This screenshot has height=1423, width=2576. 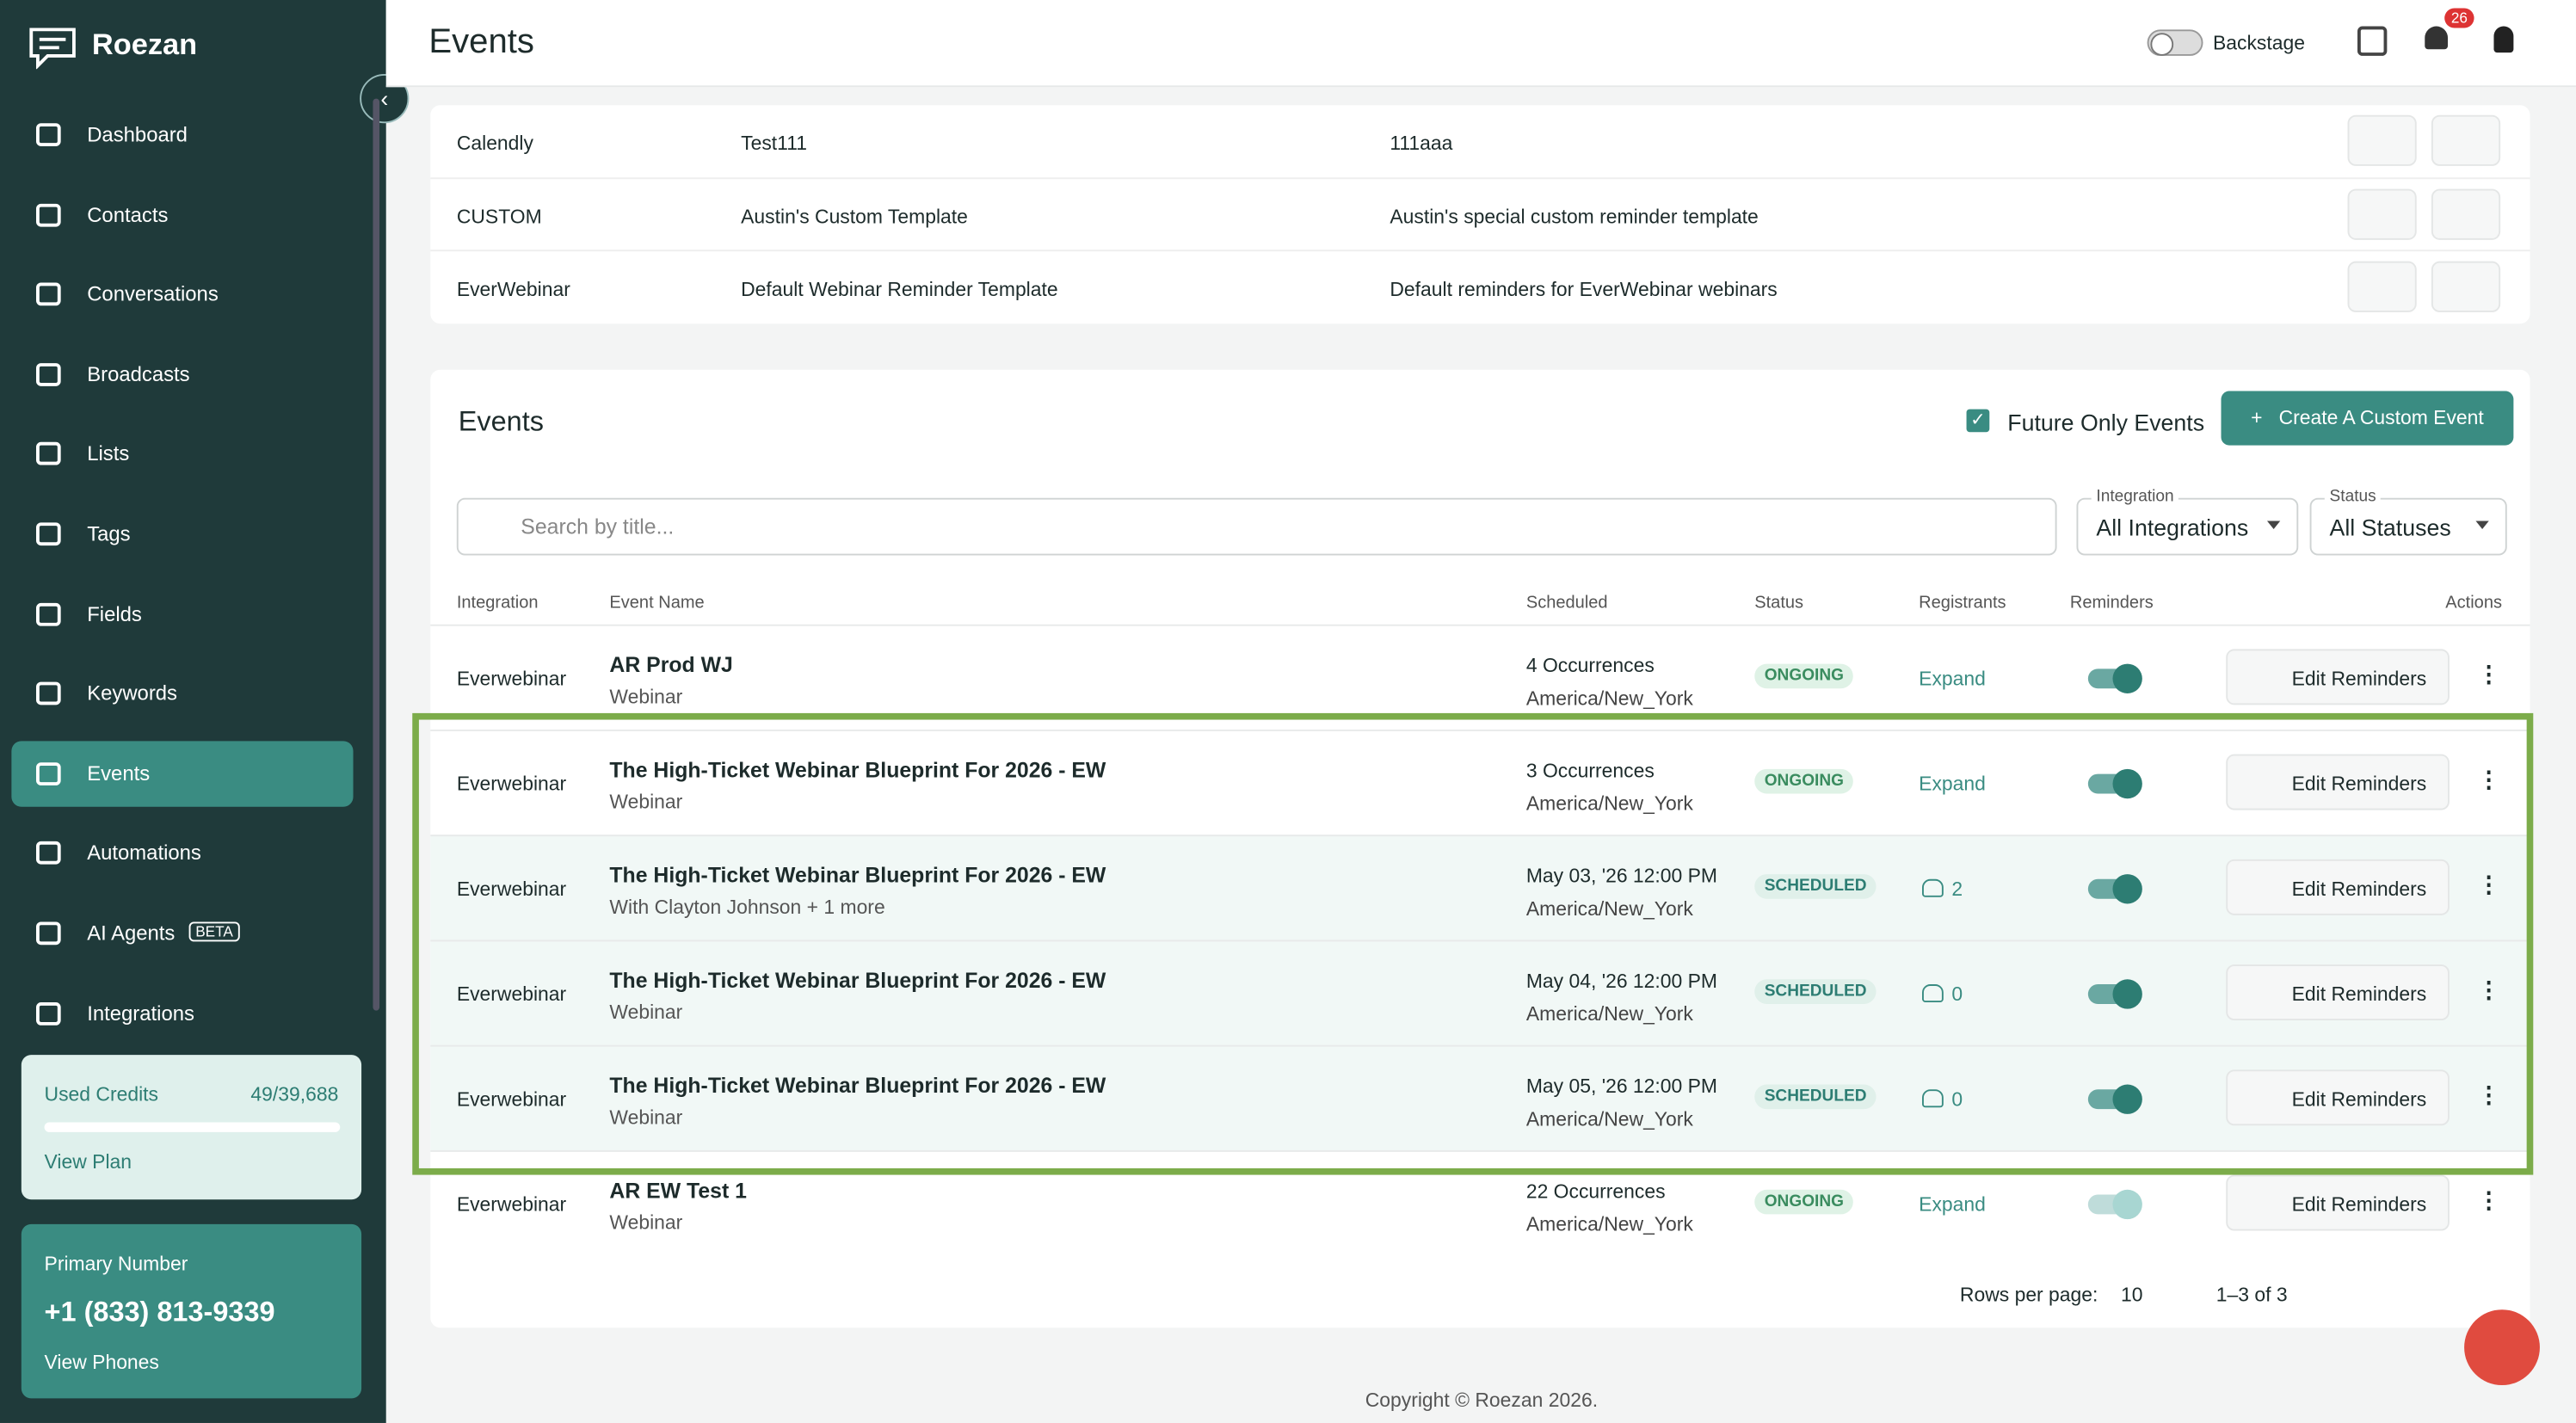 I want to click on column-header: Scheduled, so click(x=1566, y=603).